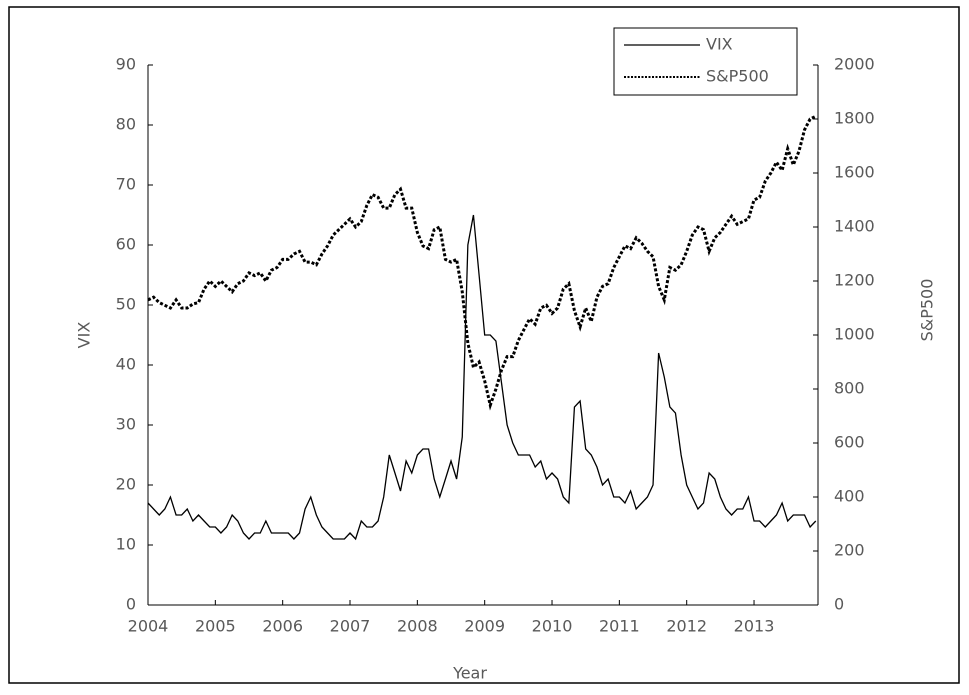 The height and width of the screenshot is (695, 969). What do you see at coordinates (484, 626) in the screenshot?
I see `x-tick-label: 2009` at bounding box center [484, 626].